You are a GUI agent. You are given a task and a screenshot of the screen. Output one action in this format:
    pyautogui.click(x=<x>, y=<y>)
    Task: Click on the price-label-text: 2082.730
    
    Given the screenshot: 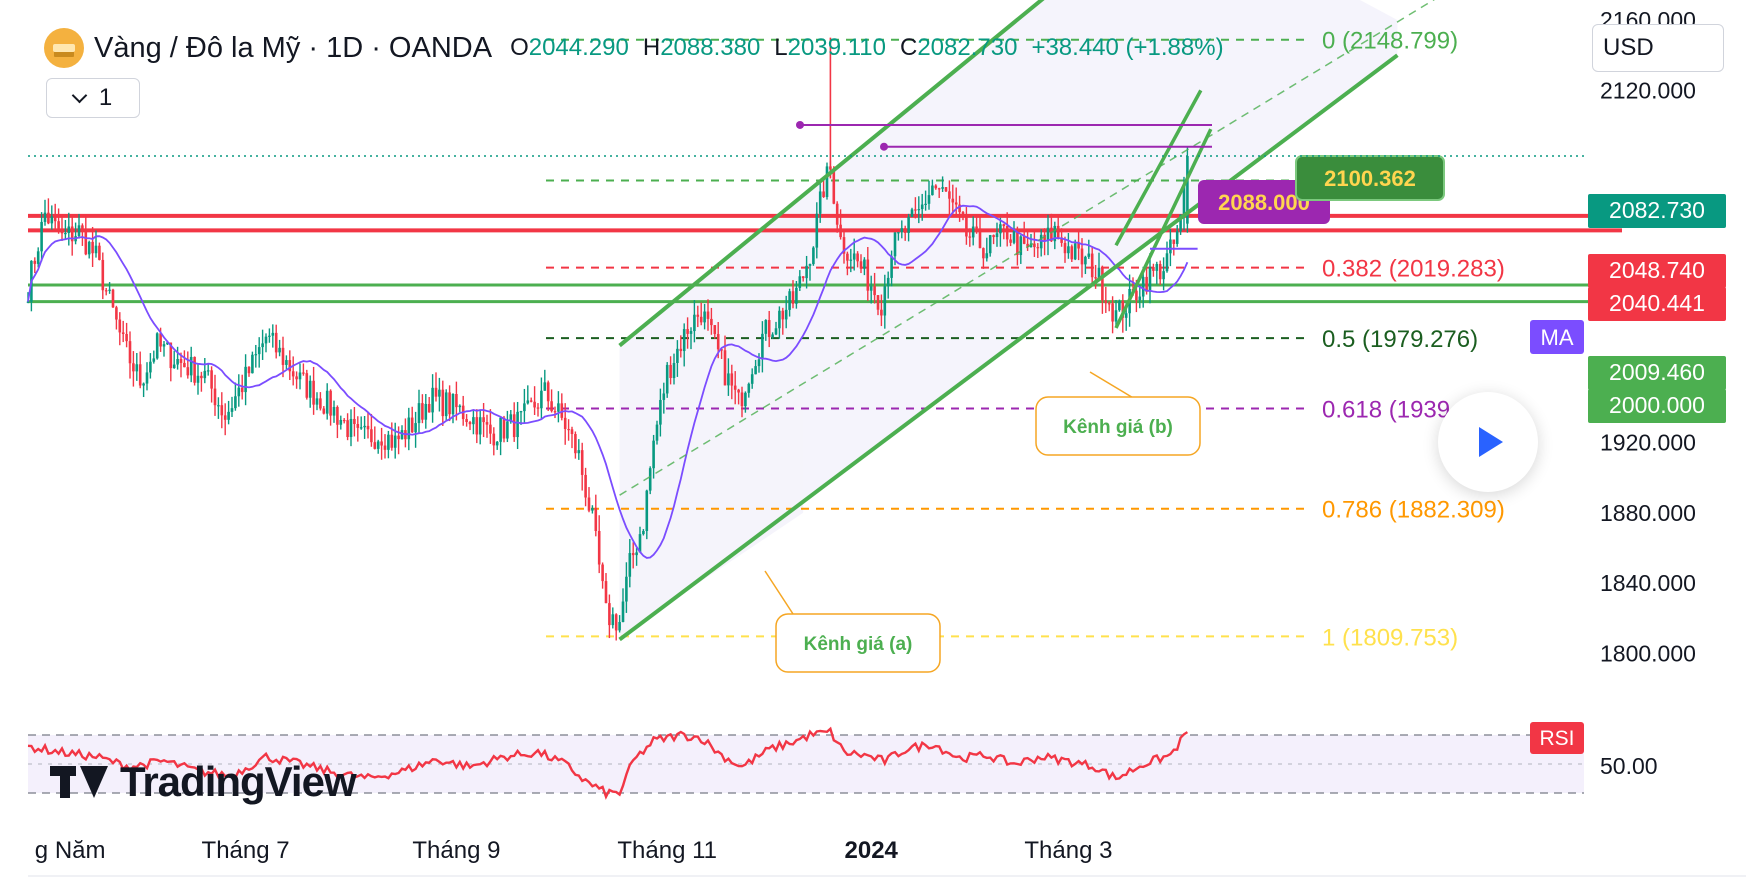 What is the action you would take?
    pyautogui.click(x=1657, y=210)
    